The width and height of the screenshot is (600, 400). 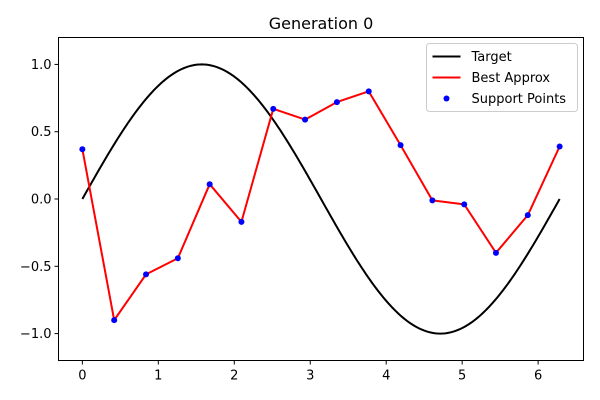 I want to click on y-tick-label: 0.0, so click(x=41, y=200).